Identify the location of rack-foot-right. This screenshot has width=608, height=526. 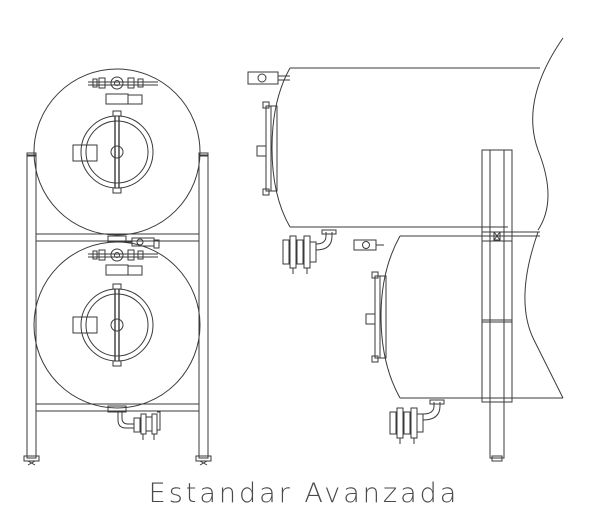
(203, 458).